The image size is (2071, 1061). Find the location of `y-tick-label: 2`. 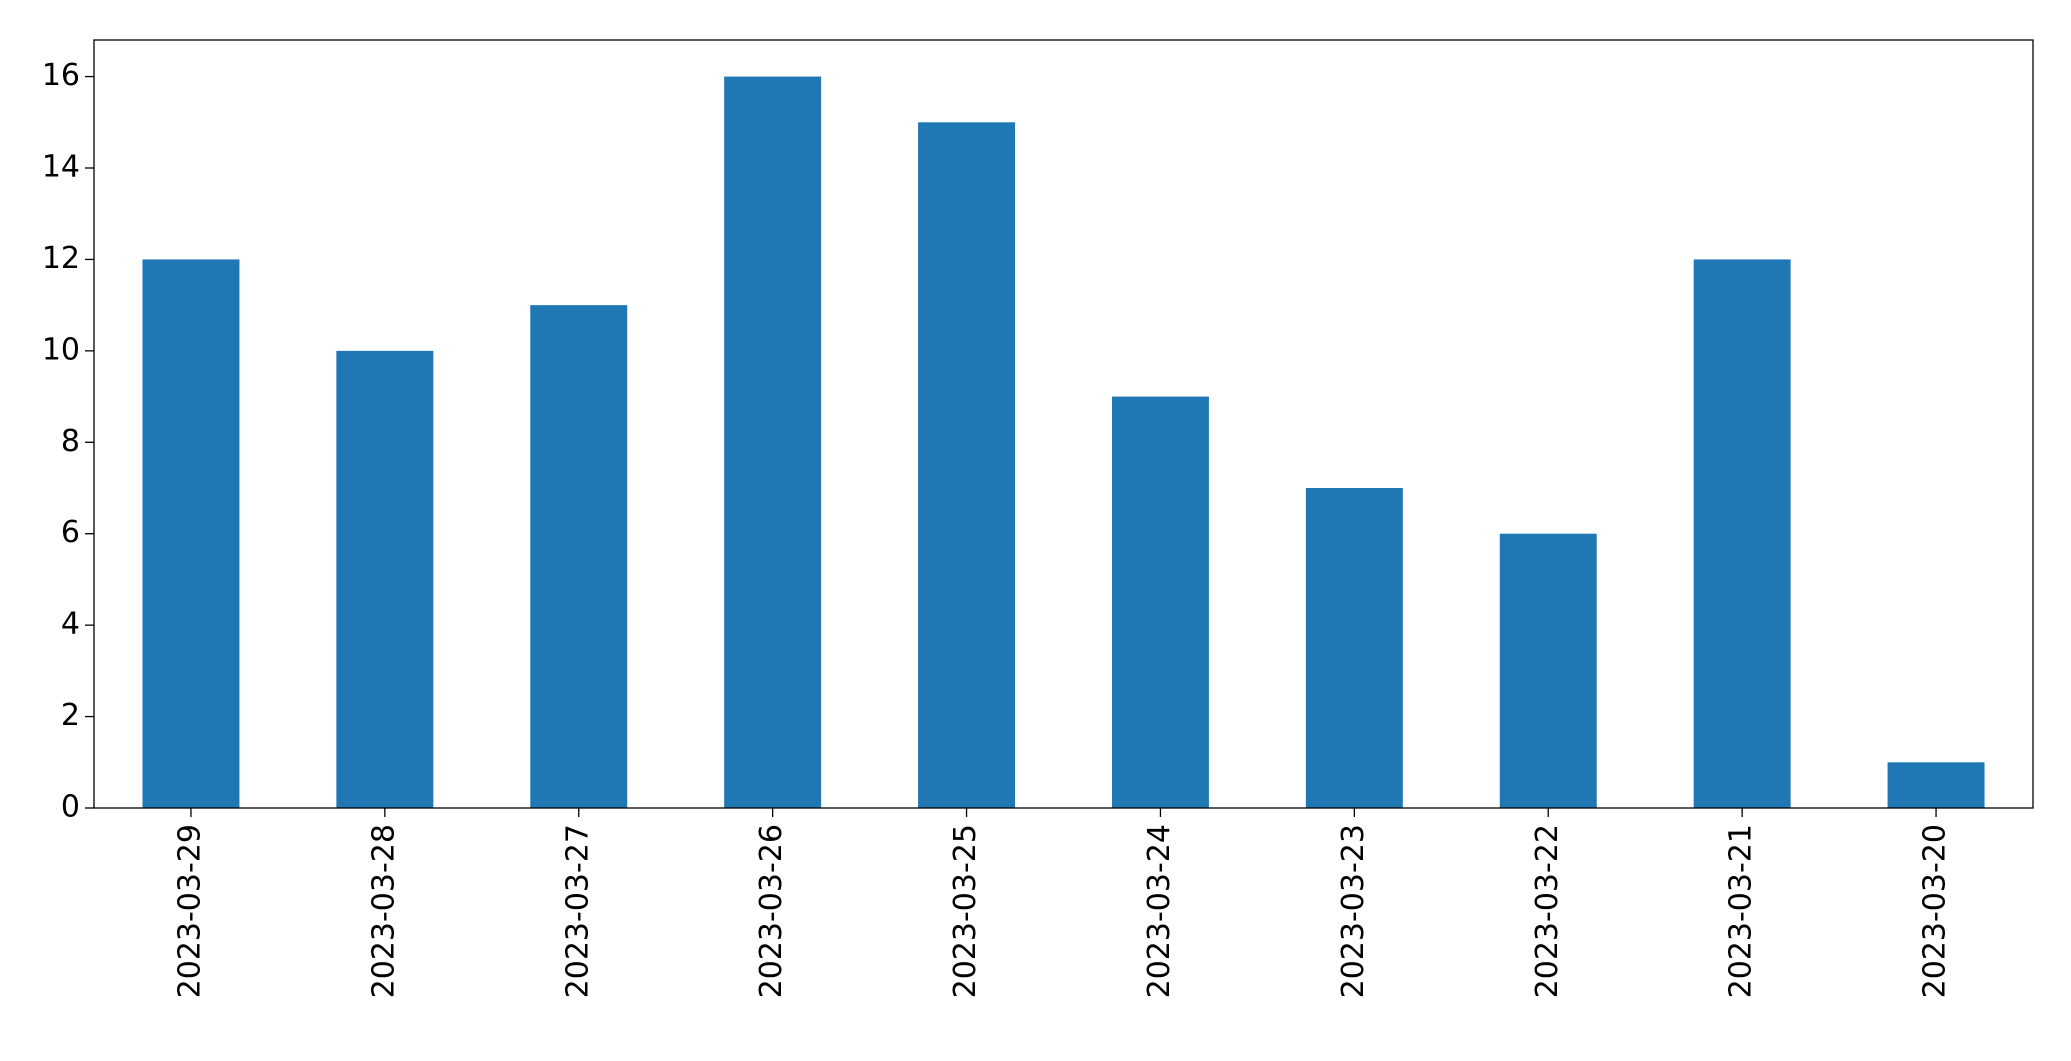

y-tick-label: 2 is located at coordinates (70, 715).